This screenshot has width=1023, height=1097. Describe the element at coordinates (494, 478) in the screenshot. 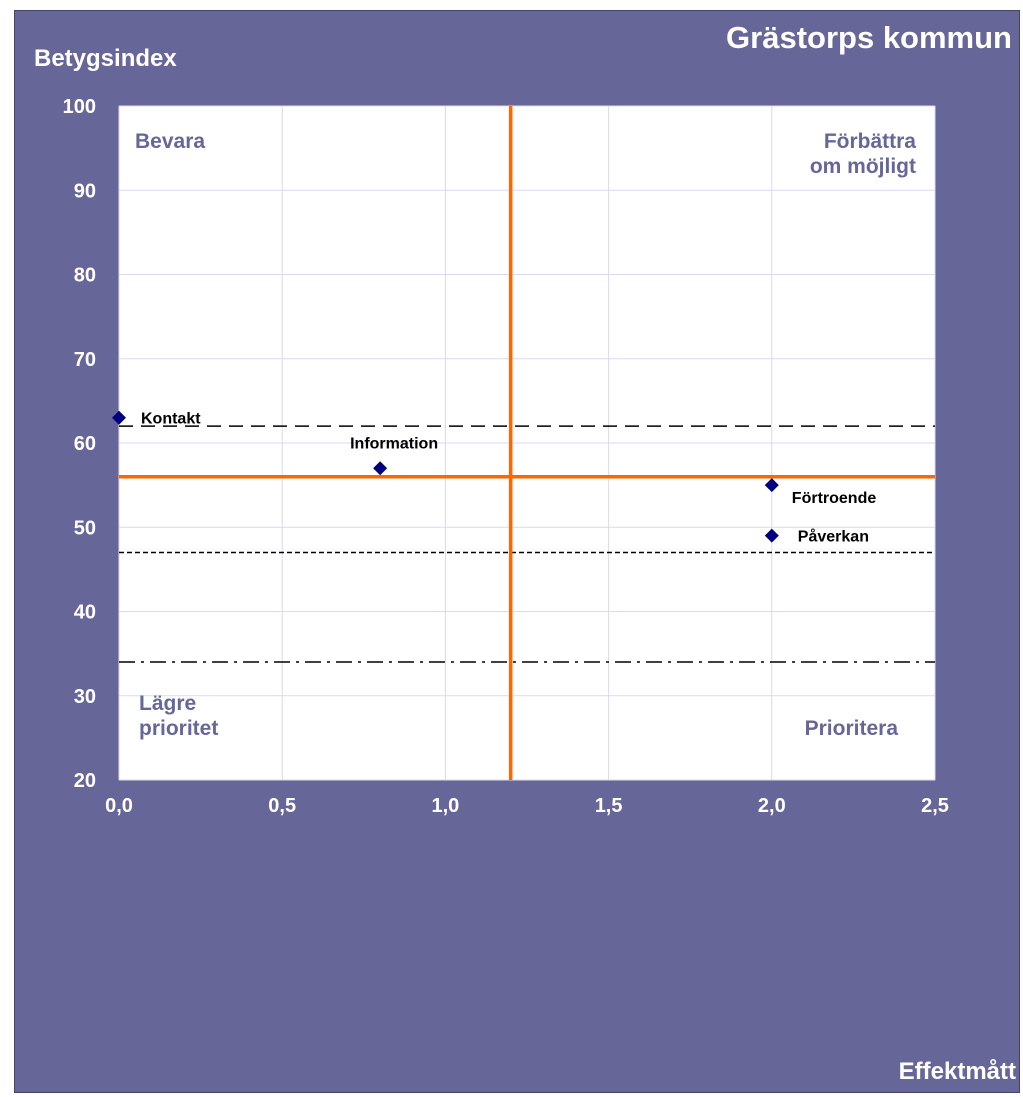

I see `data-points: Kontakt Information Förtroende Påverkan` at that location.